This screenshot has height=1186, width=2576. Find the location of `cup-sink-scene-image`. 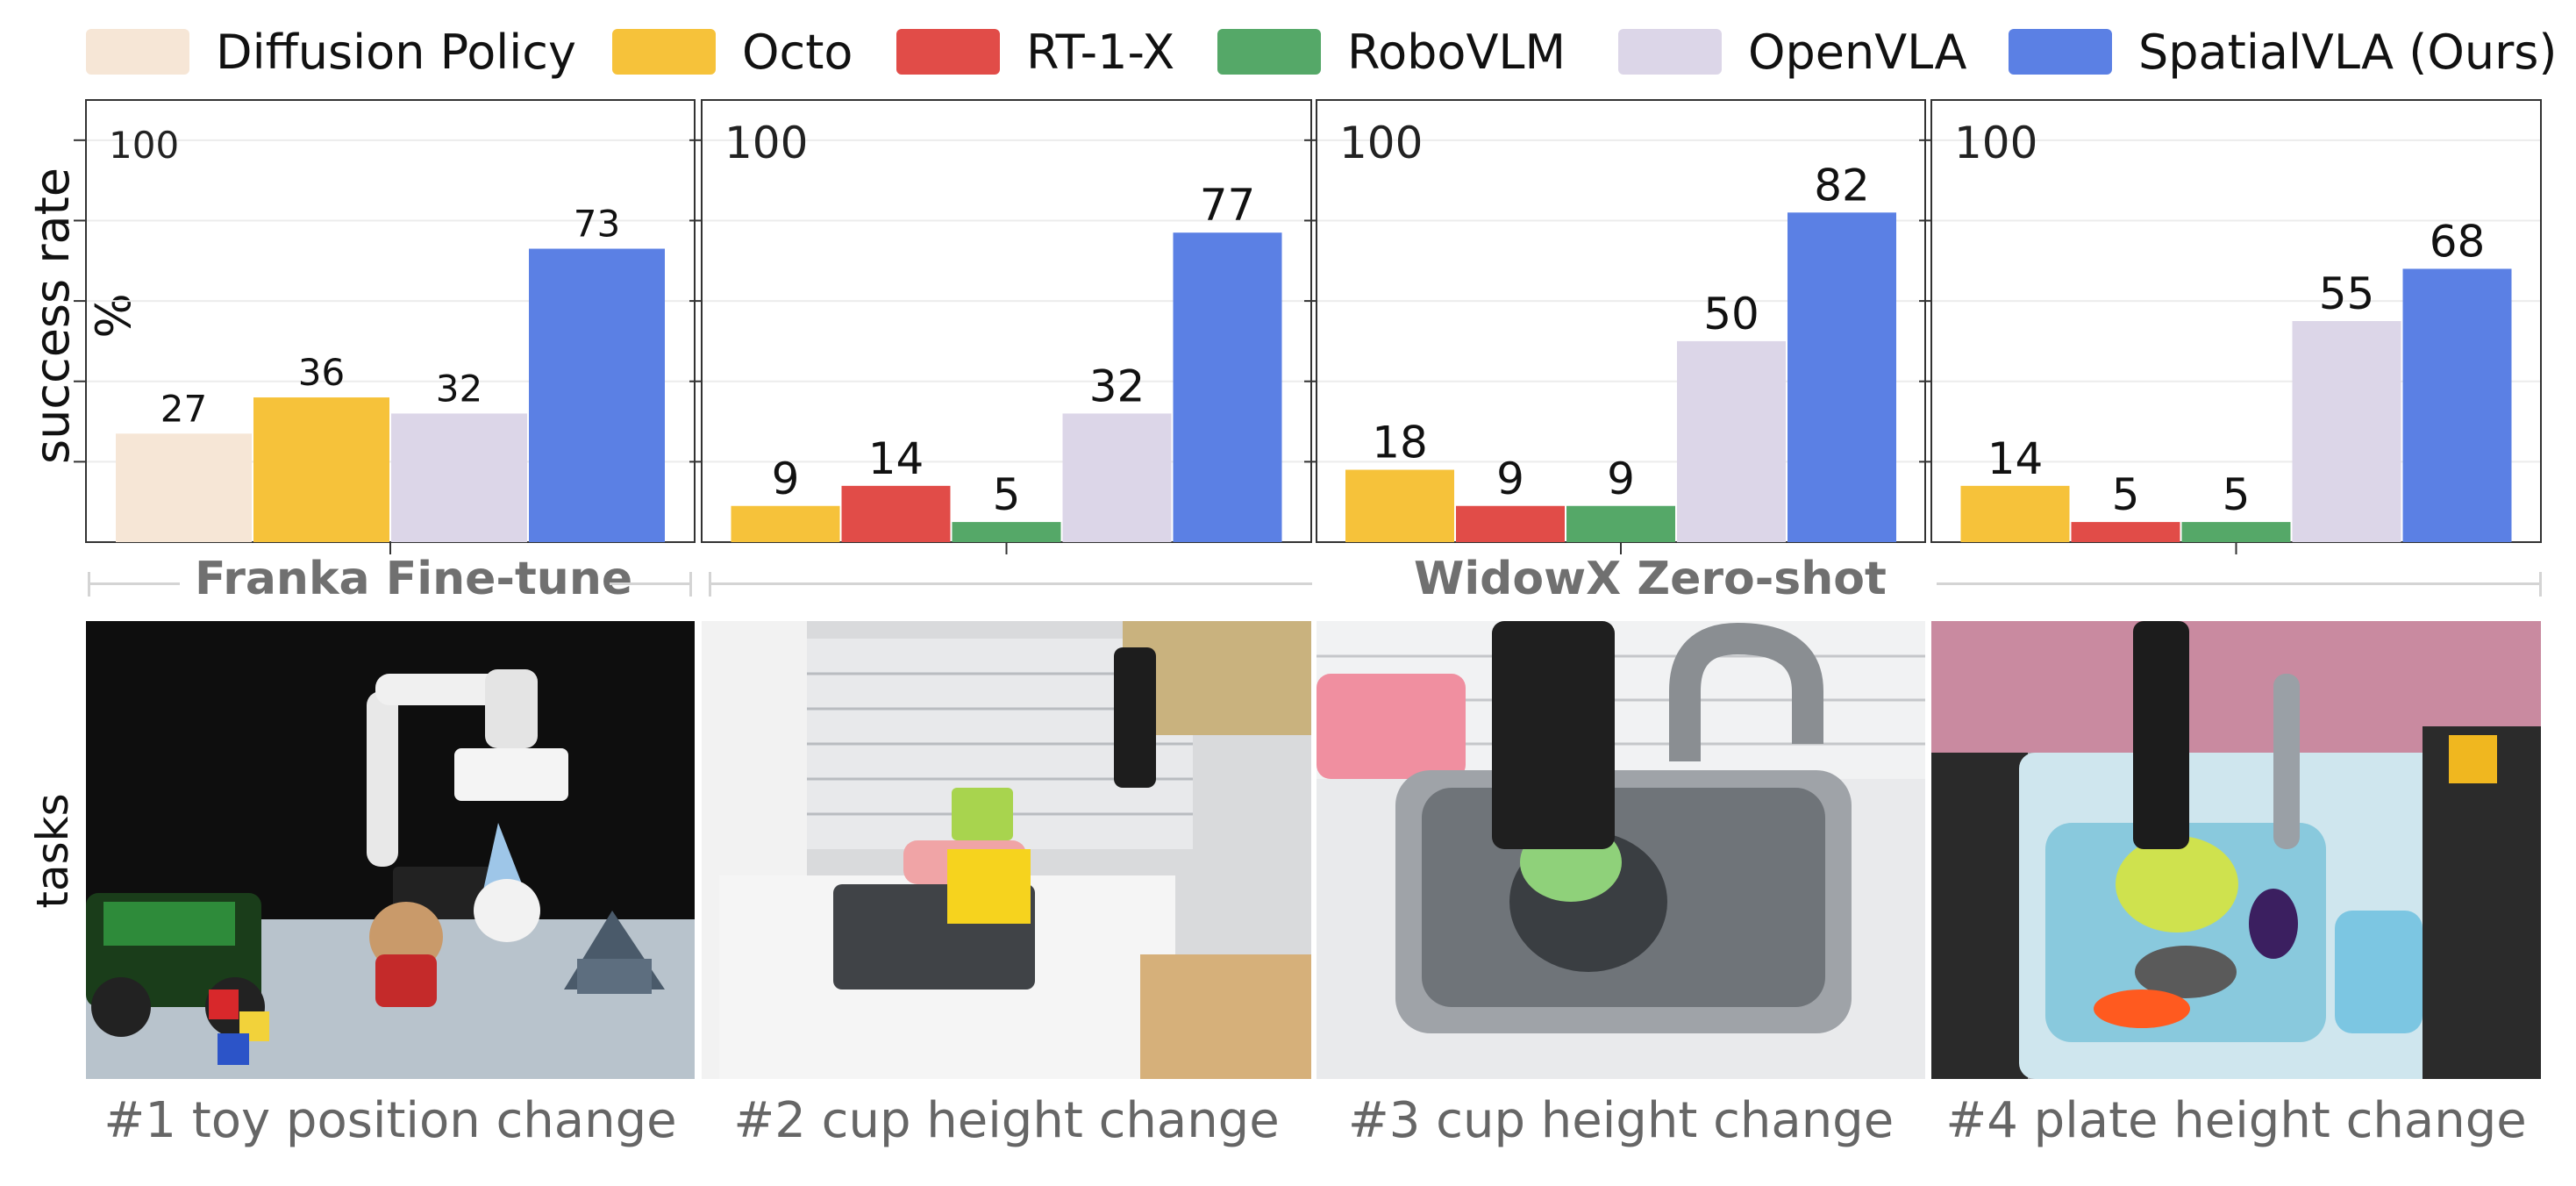

cup-sink-scene-image is located at coordinates (1621, 850).